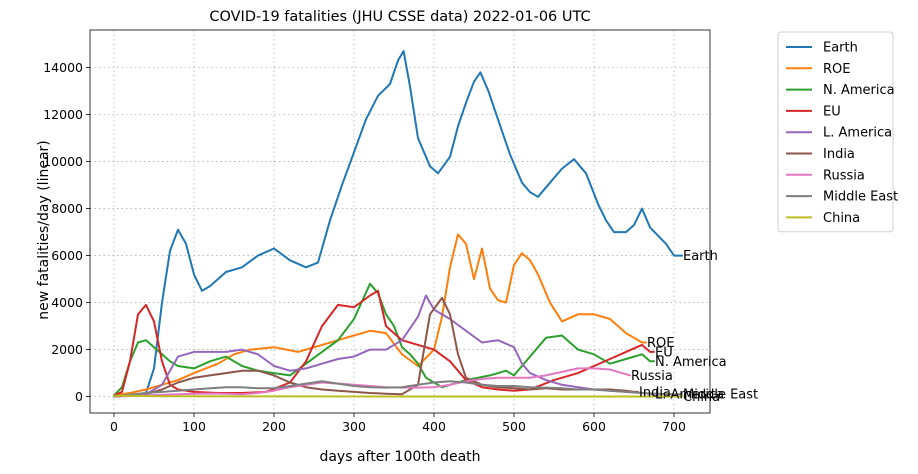  What do you see at coordinates (114, 426) in the screenshot?
I see `x-tick-label: 0` at bounding box center [114, 426].